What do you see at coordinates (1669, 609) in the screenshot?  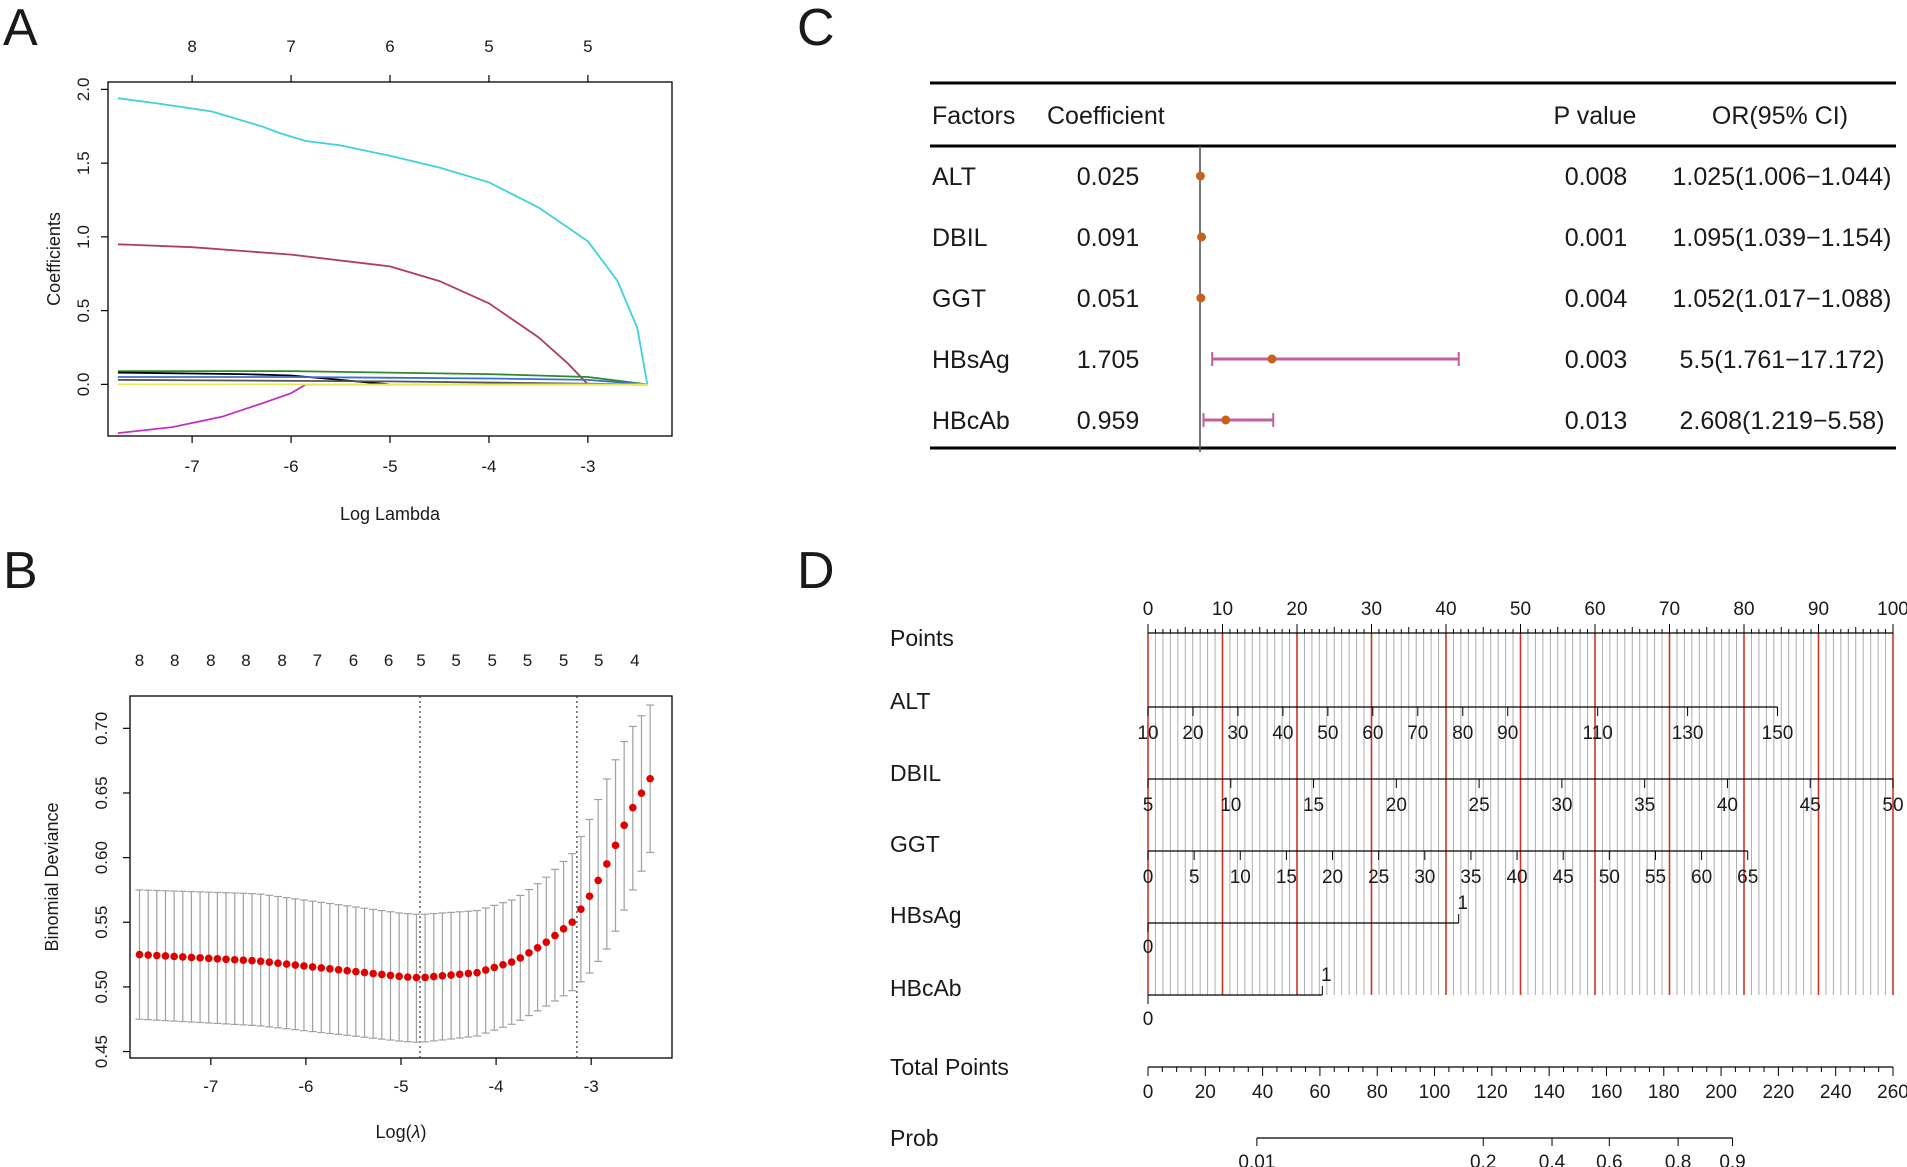 I see `points-tick-label: 70` at bounding box center [1669, 609].